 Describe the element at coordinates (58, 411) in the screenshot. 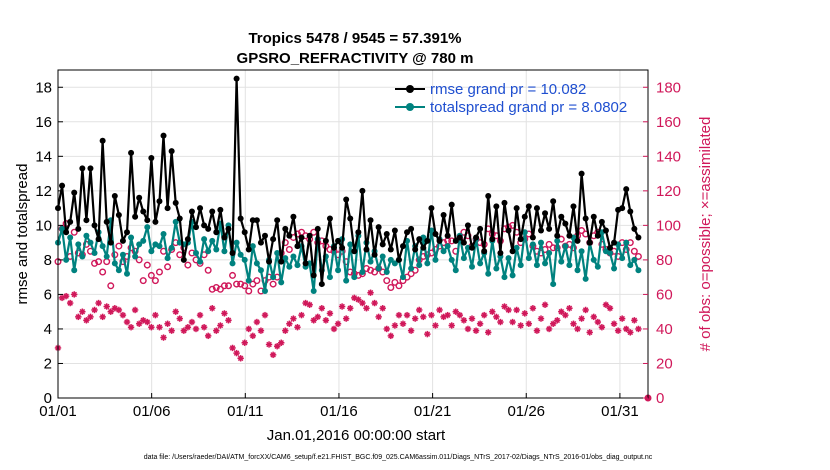

I see `x-tick-label: 01/01` at that location.